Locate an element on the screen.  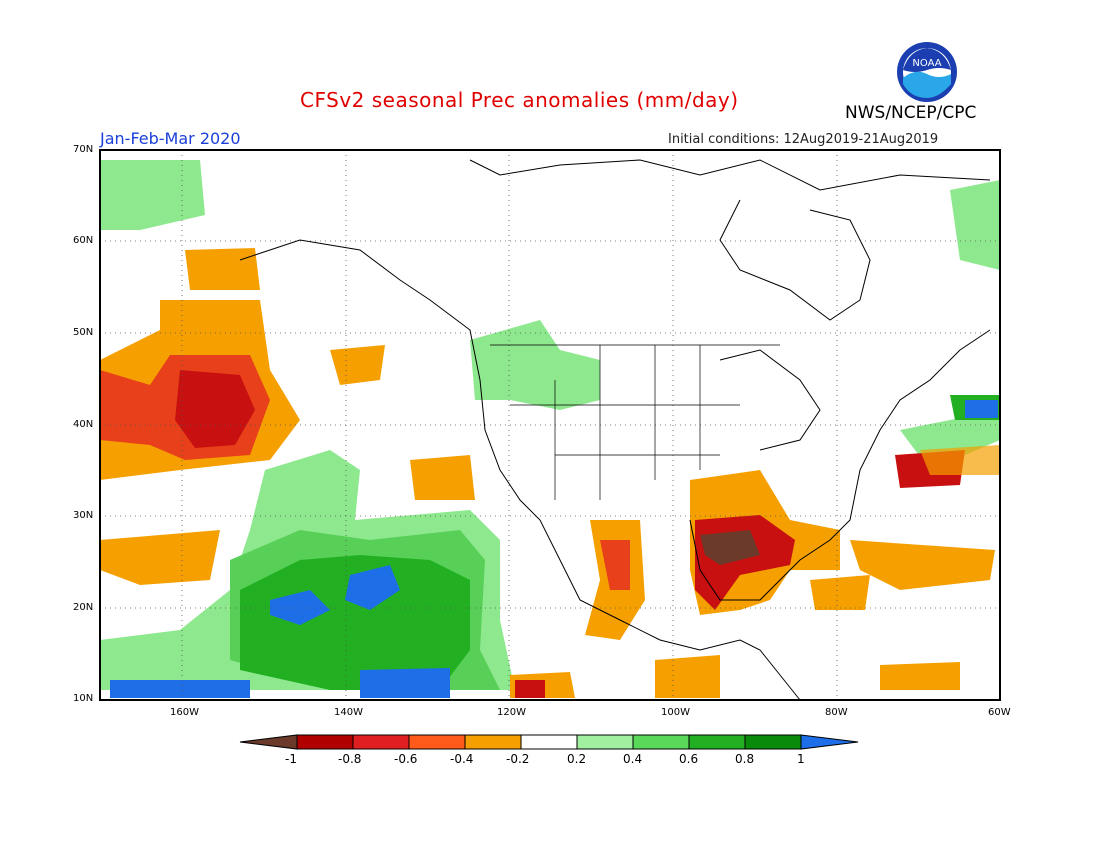
initial-conditions-label: Initial conditions: 12Aug2019-21Aug2019 is located at coordinates (803, 139).